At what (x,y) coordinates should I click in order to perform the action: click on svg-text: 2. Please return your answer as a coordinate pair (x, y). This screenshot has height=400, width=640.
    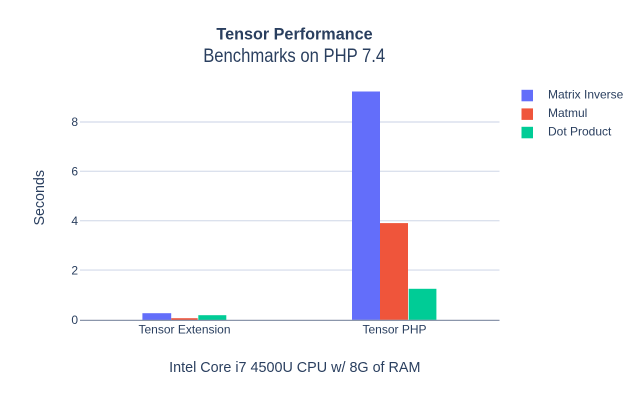
    Looking at the image, I should click on (74, 270).